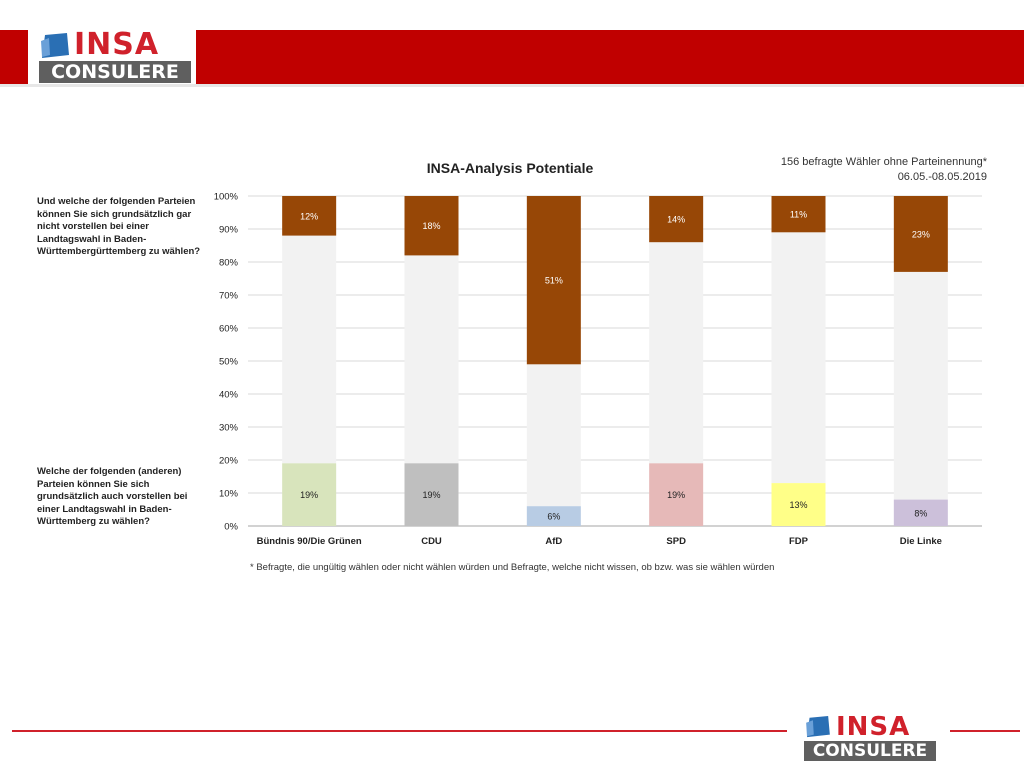 The height and width of the screenshot is (768, 1024). I want to click on footer-divider-right, so click(985, 731).